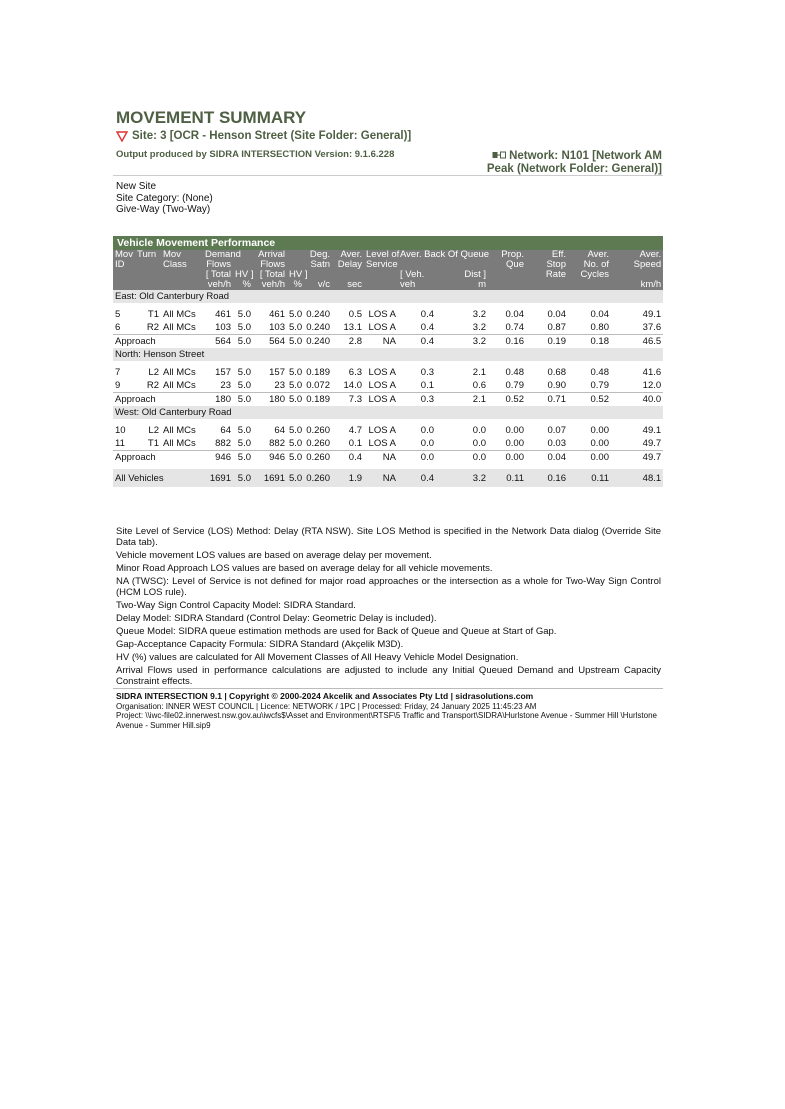 This screenshot has height=1109, width=785. Describe the element at coordinates (650, 254) in the screenshot. I see `column-header-line: Aver.` at that location.